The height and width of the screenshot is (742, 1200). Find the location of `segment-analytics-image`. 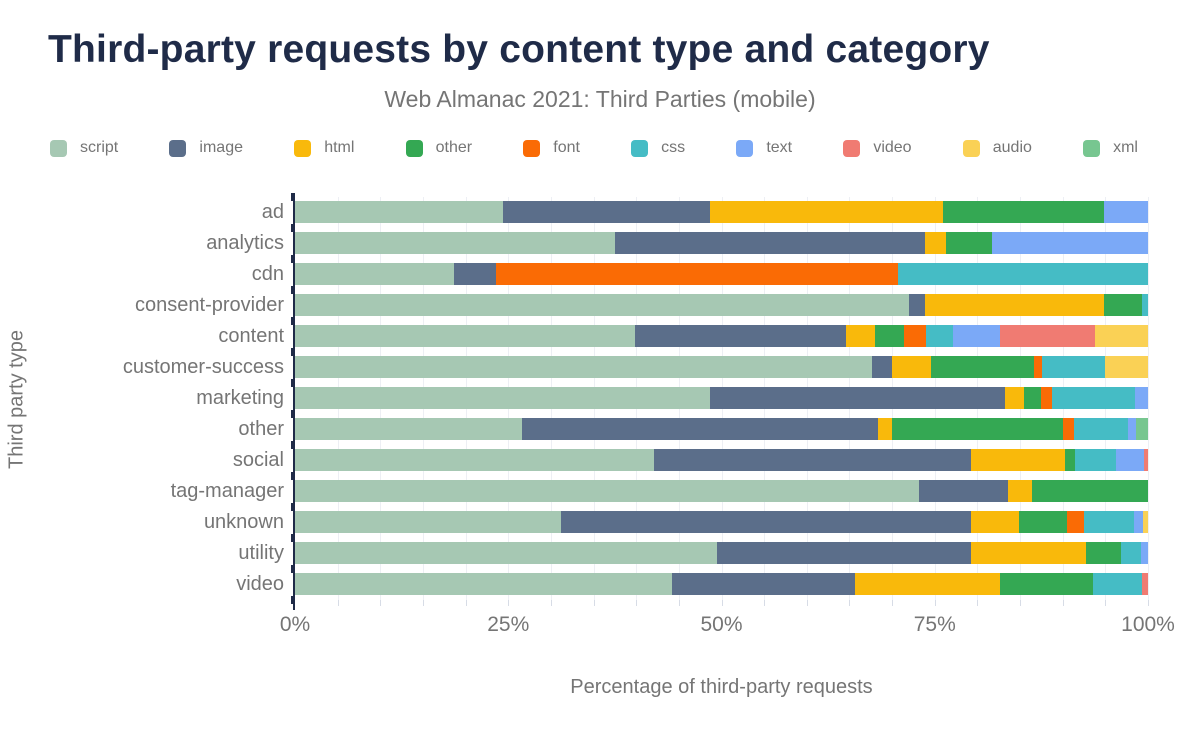

segment-analytics-image is located at coordinates (769, 243).